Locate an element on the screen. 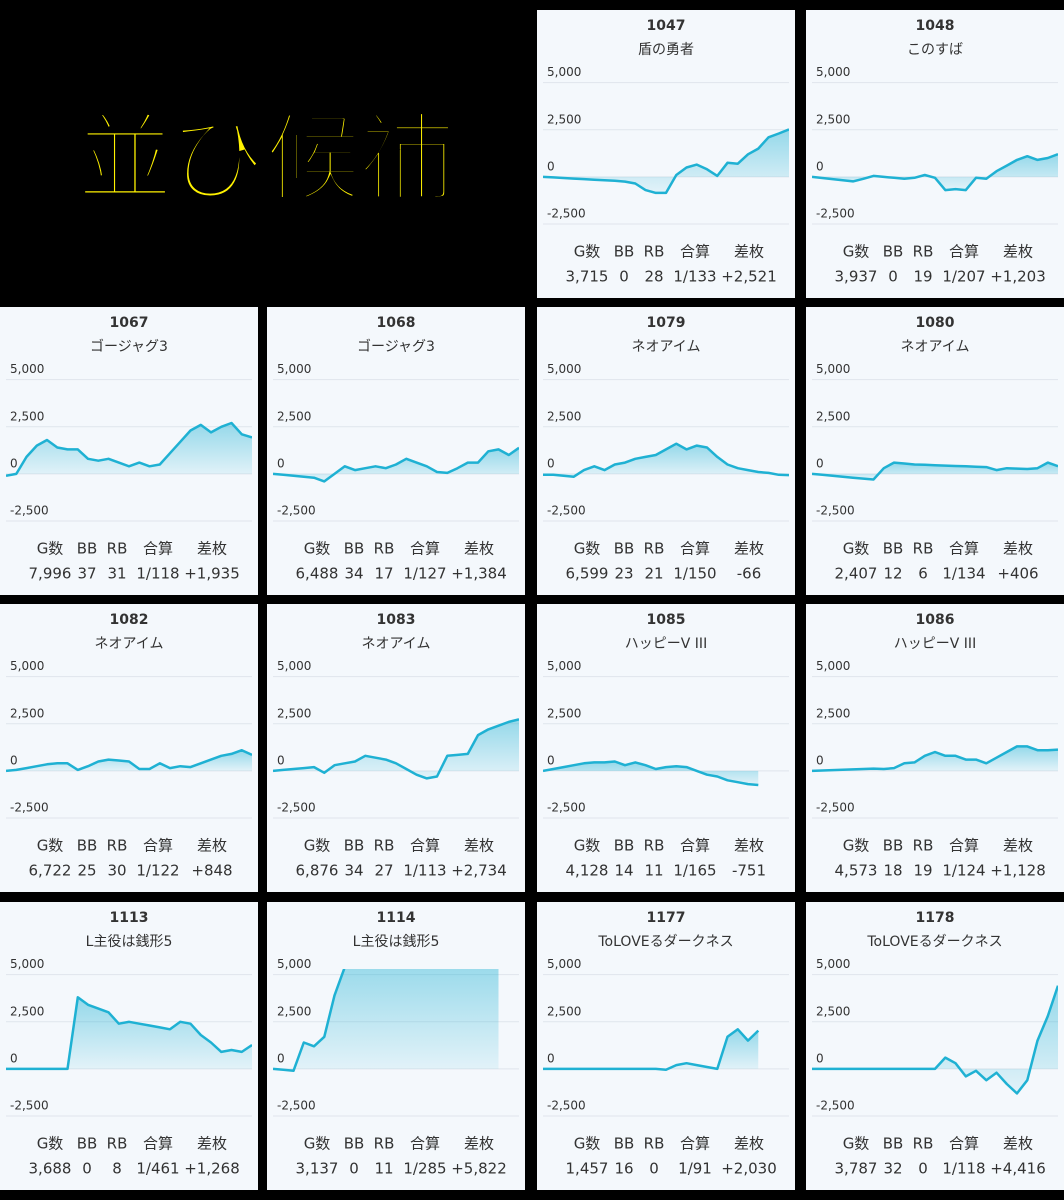 This screenshot has width=1064, height=1200. card-number: 1178 is located at coordinates (935, 918).